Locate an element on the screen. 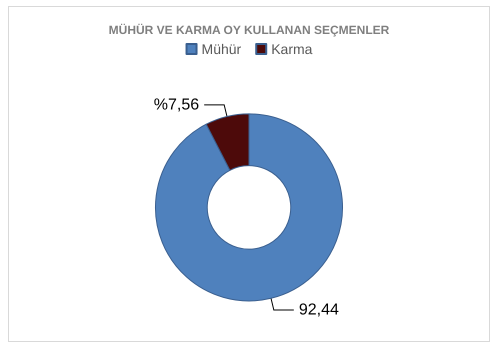  legend-label: Karma is located at coordinates (292, 49).